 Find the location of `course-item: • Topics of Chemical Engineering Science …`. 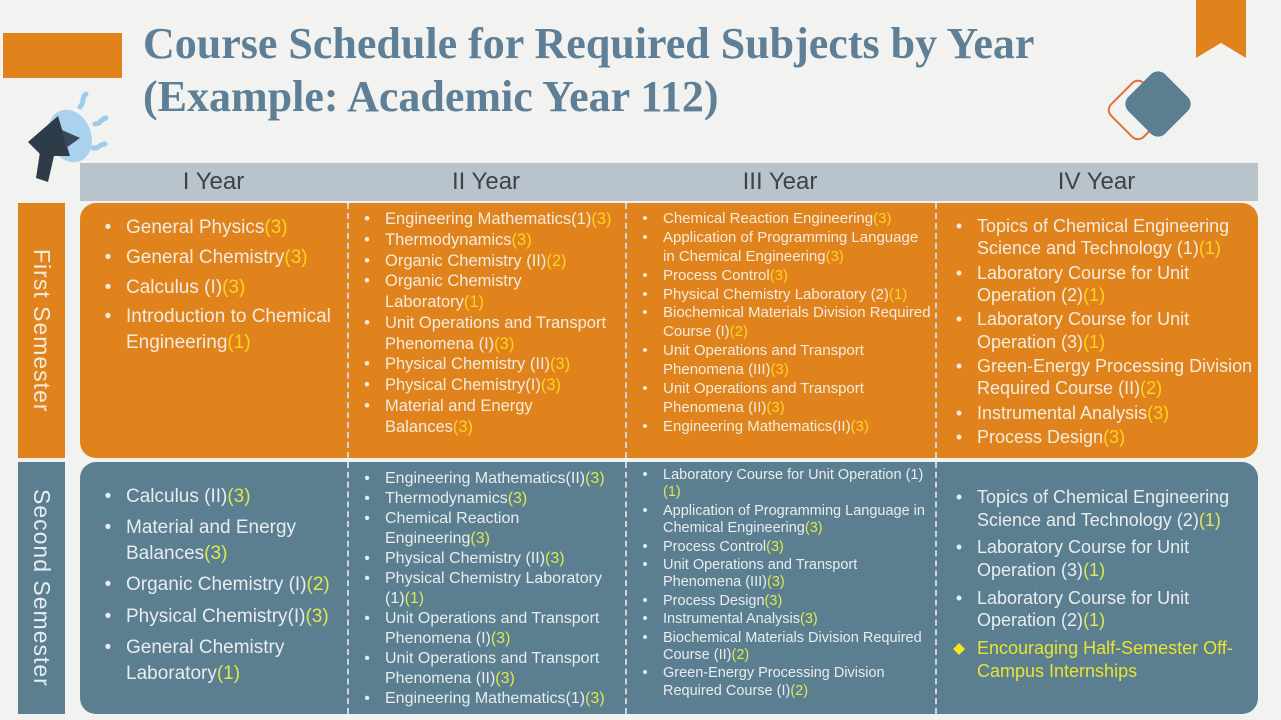

course-item: • Topics of Chemical Engineering Science … is located at coordinates (1098, 508).